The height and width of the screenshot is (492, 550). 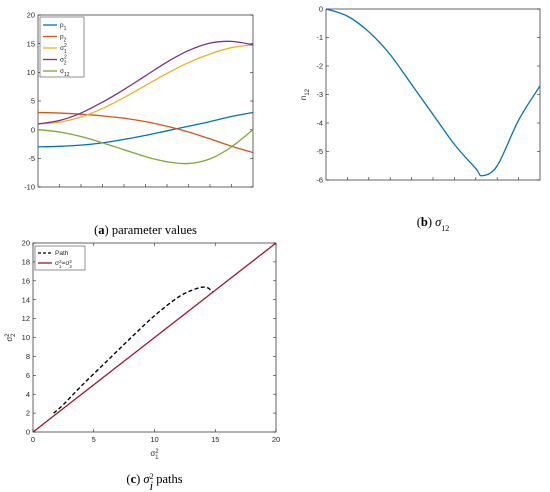 What do you see at coordinates (31, 72) in the screenshot?
I see `a-ytick-label: 10` at bounding box center [31, 72].